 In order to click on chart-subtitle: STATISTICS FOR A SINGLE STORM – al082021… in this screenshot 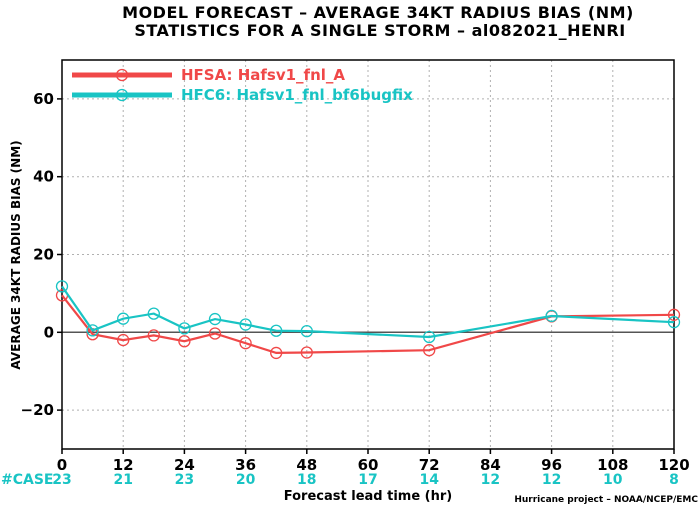, I will do `click(379, 30)`.